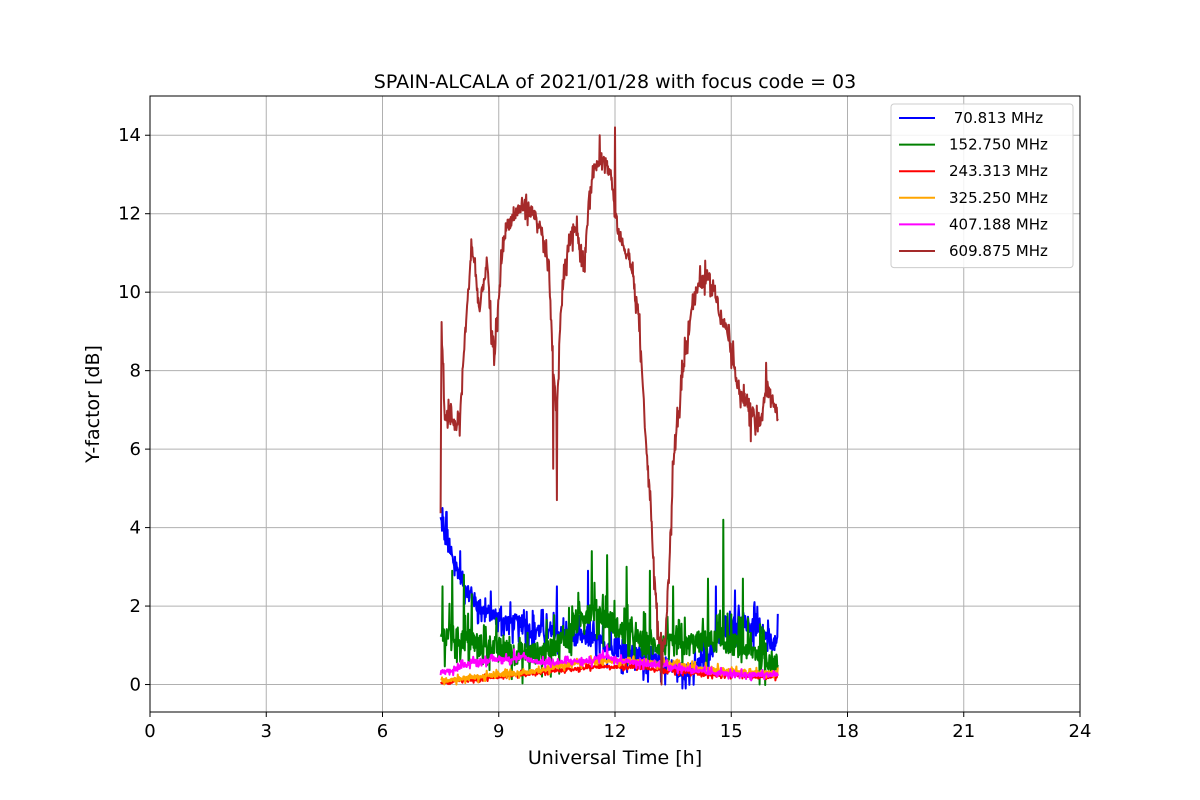  Describe the element at coordinates (847, 731) in the screenshot. I see `x-tick-label: 18` at that location.